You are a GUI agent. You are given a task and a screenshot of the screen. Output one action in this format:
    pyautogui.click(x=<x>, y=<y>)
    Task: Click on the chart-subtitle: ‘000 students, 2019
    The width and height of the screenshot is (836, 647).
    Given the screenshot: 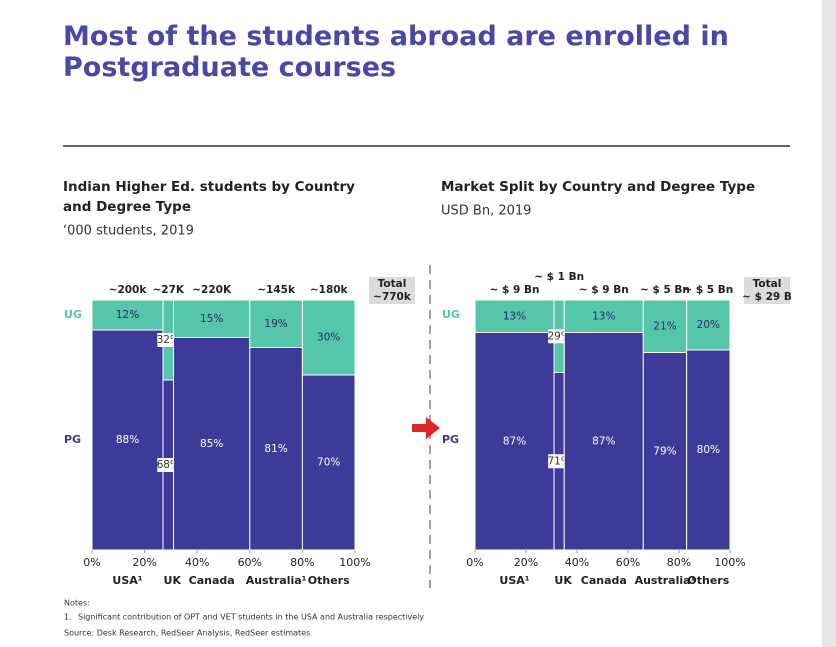 What is the action you would take?
    pyautogui.click(x=128, y=231)
    